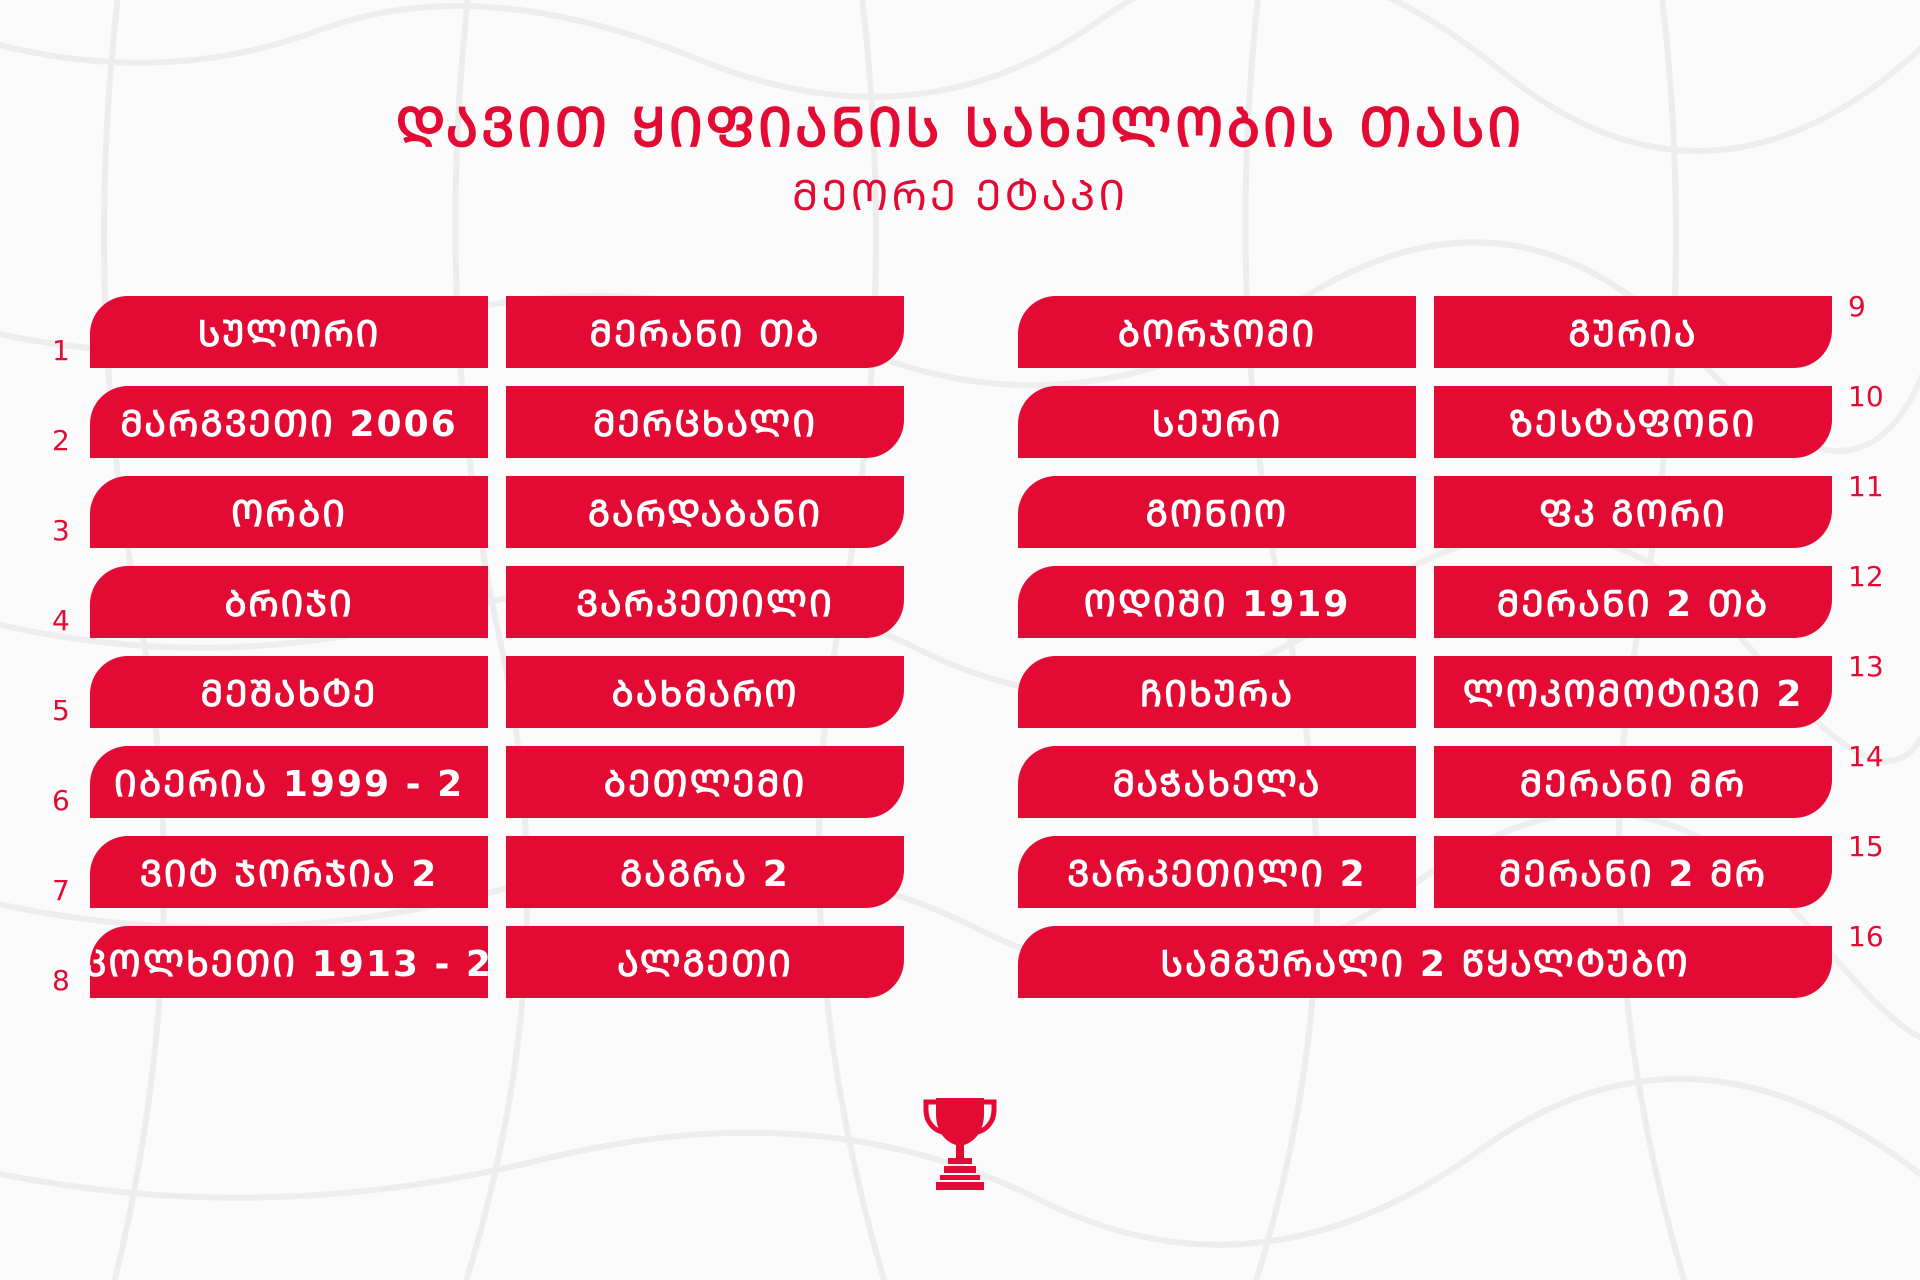 The image size is (1920, 1280). What do you see at coordinates (705, 332) in the screenshot?
I see `away-team: ᲛᲔᲠᲐᲜᲘ ᲗᲑ` at bounding box center [705, 332].